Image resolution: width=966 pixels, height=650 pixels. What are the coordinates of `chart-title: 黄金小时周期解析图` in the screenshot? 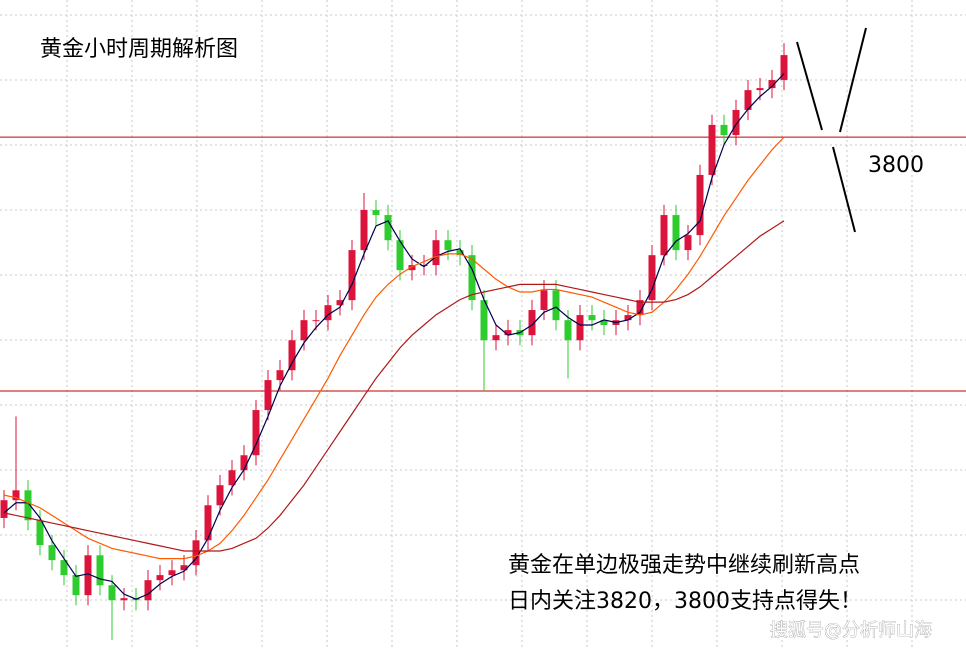 It's located at (139, 49).